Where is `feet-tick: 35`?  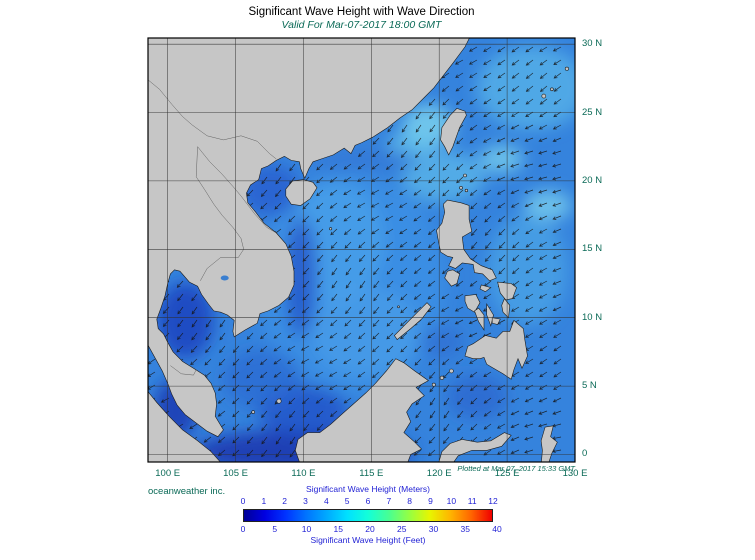
feet-tick: 35 is located at coordinates (465, 529).